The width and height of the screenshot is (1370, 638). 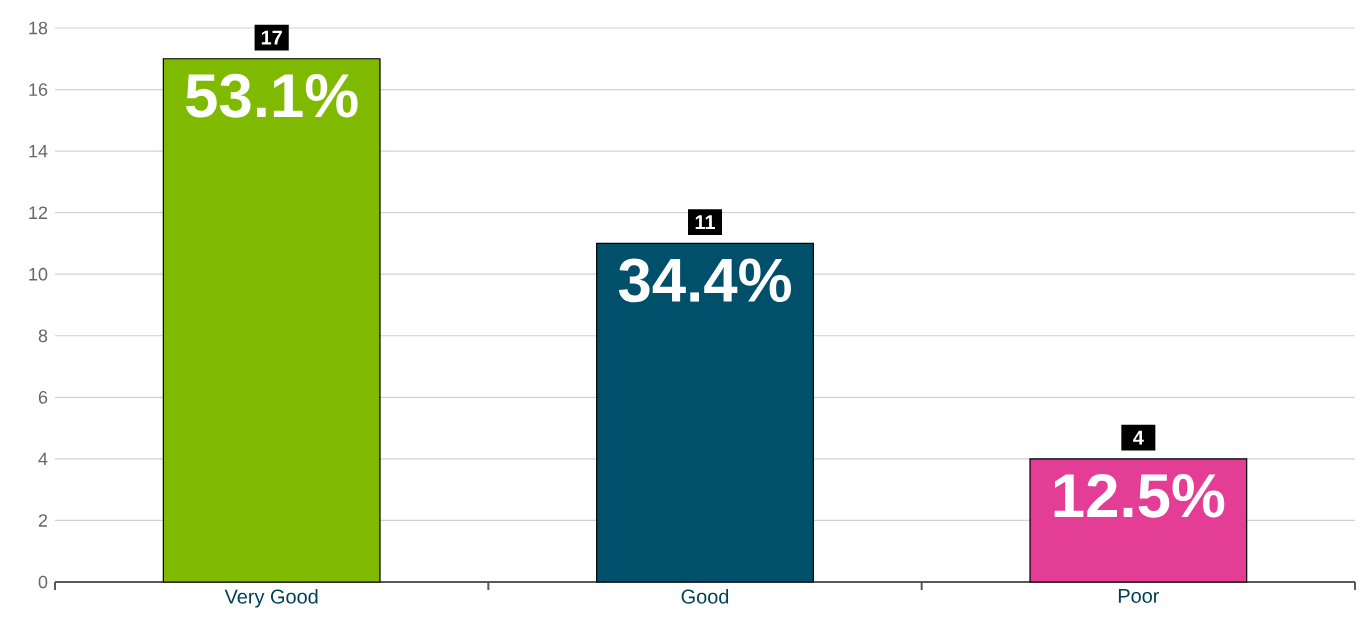 What do you see at coordinates (43, 336) in the screenshot?
I see `y-tick-label: 8` at bounding box center [43, 336].